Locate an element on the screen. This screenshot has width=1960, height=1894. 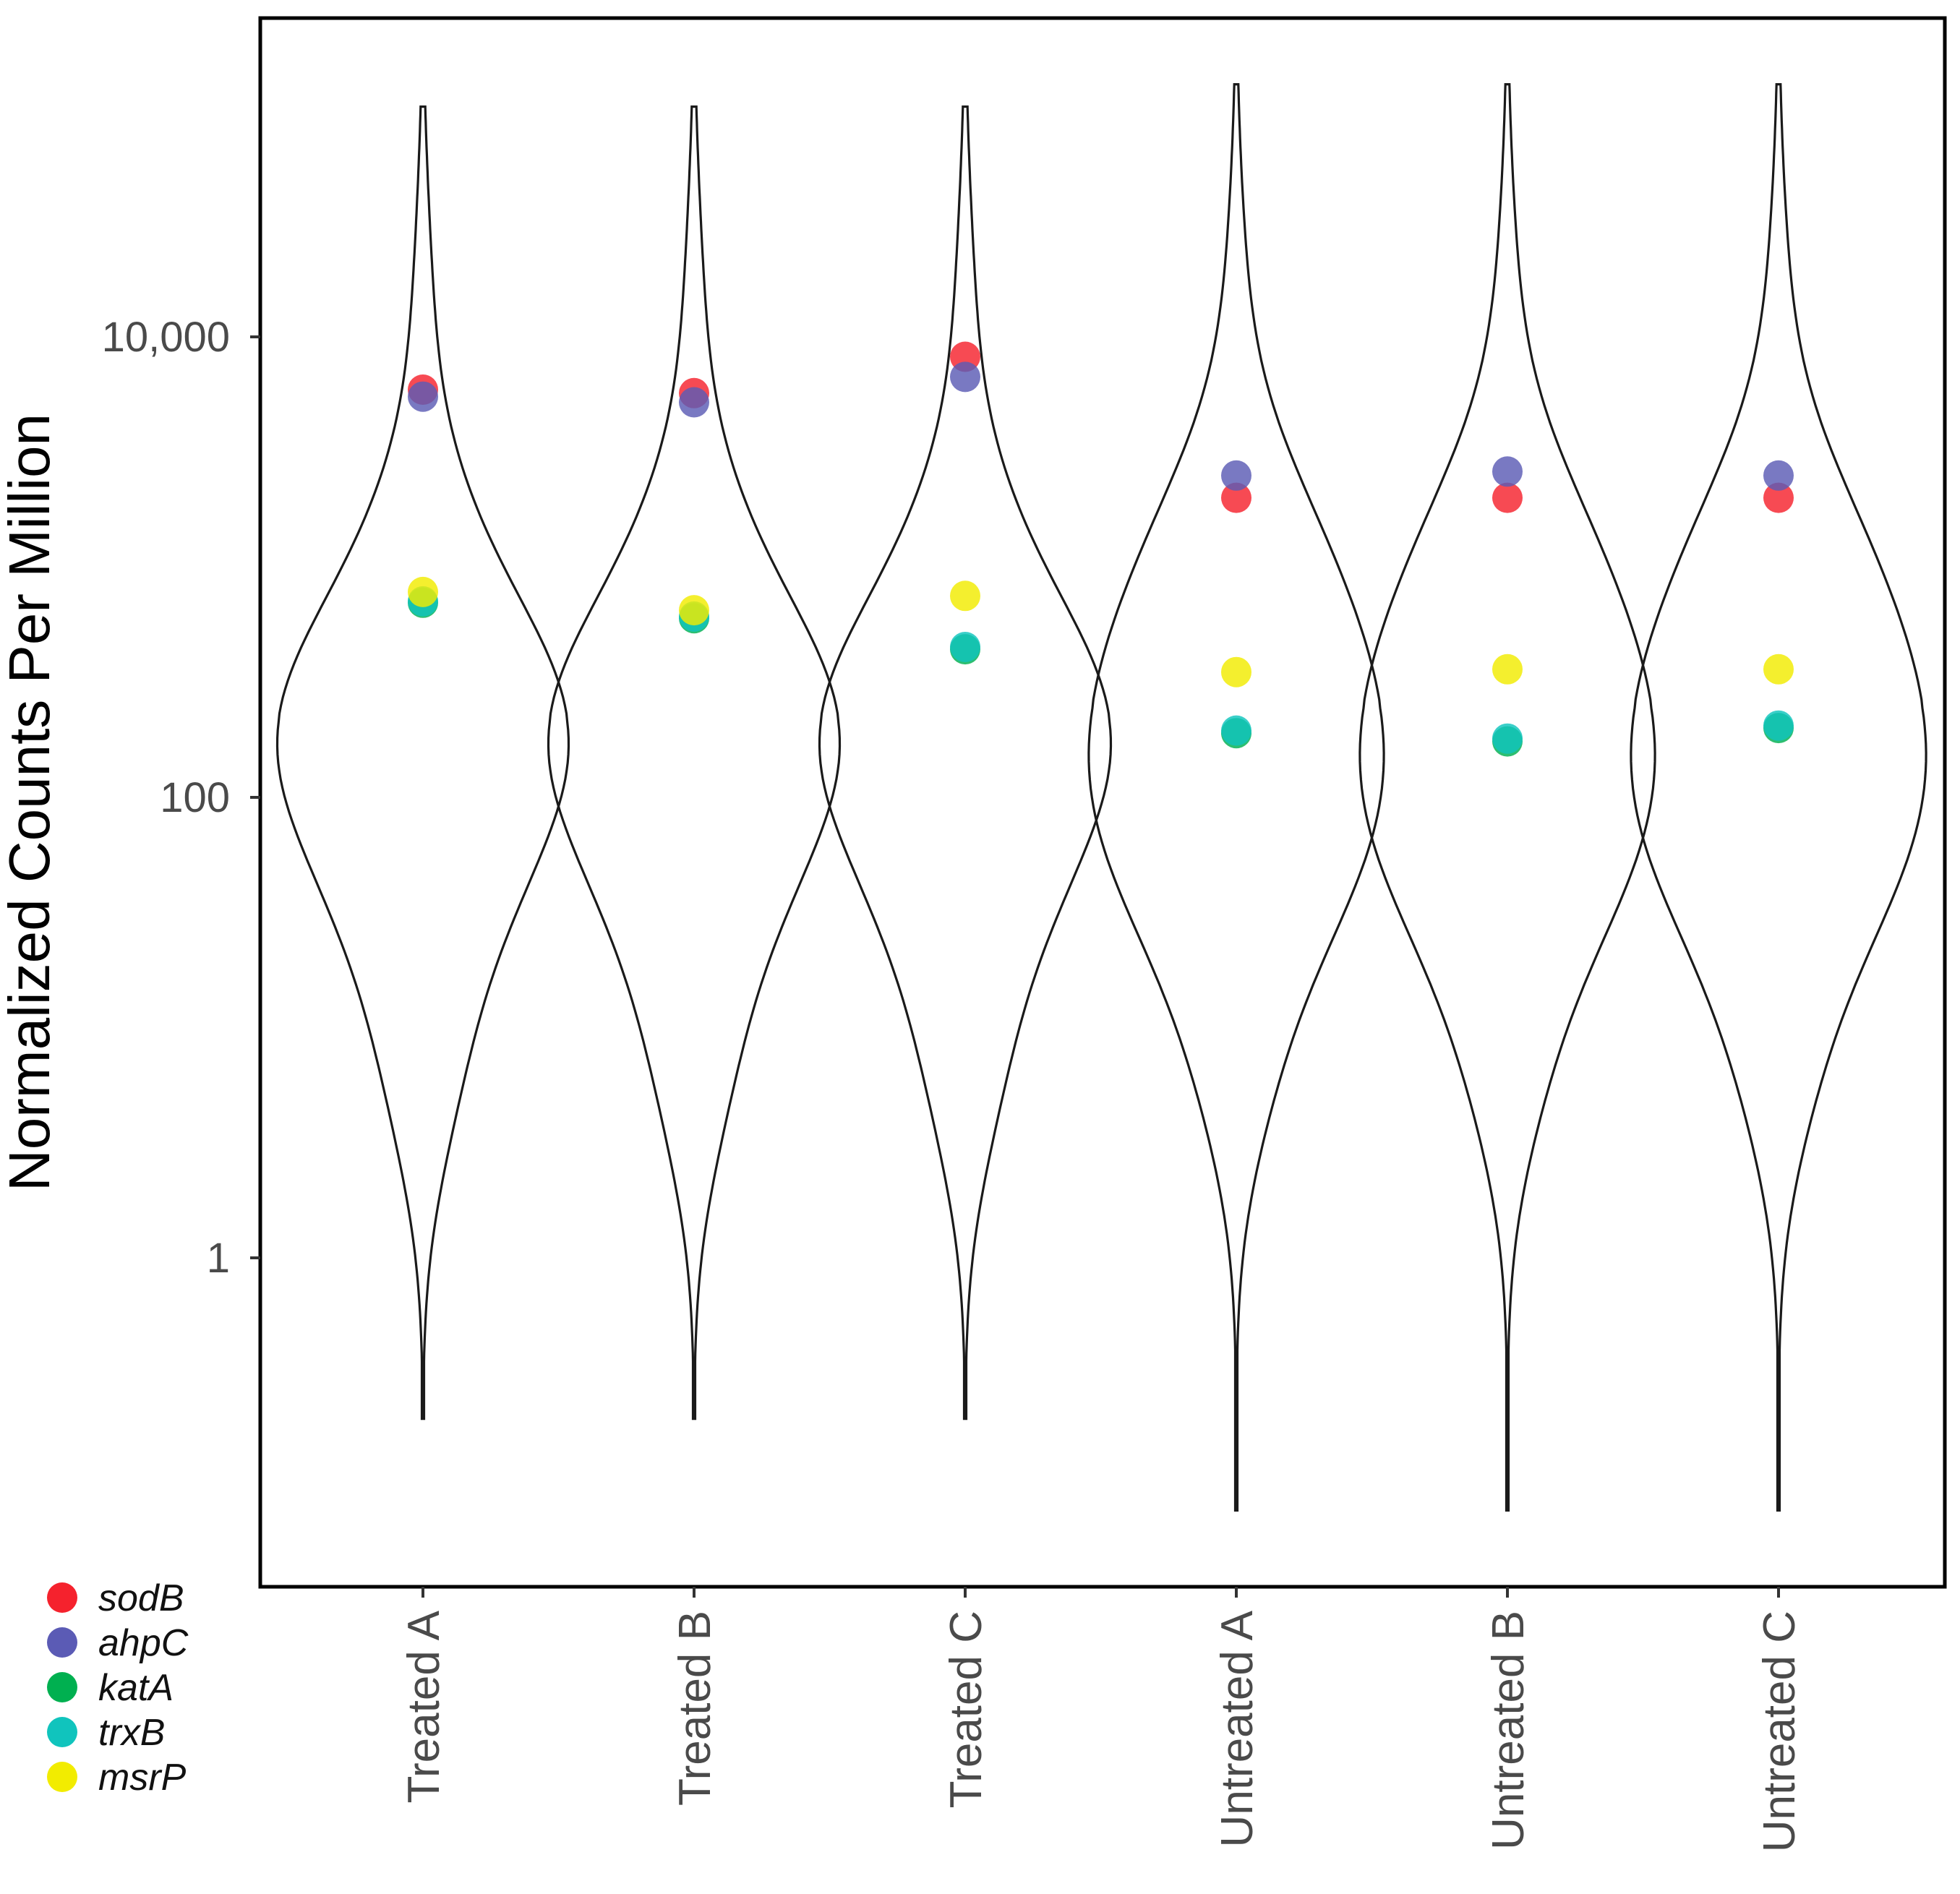
legend-label-katA: katA is located at coordinates (136, 1688).